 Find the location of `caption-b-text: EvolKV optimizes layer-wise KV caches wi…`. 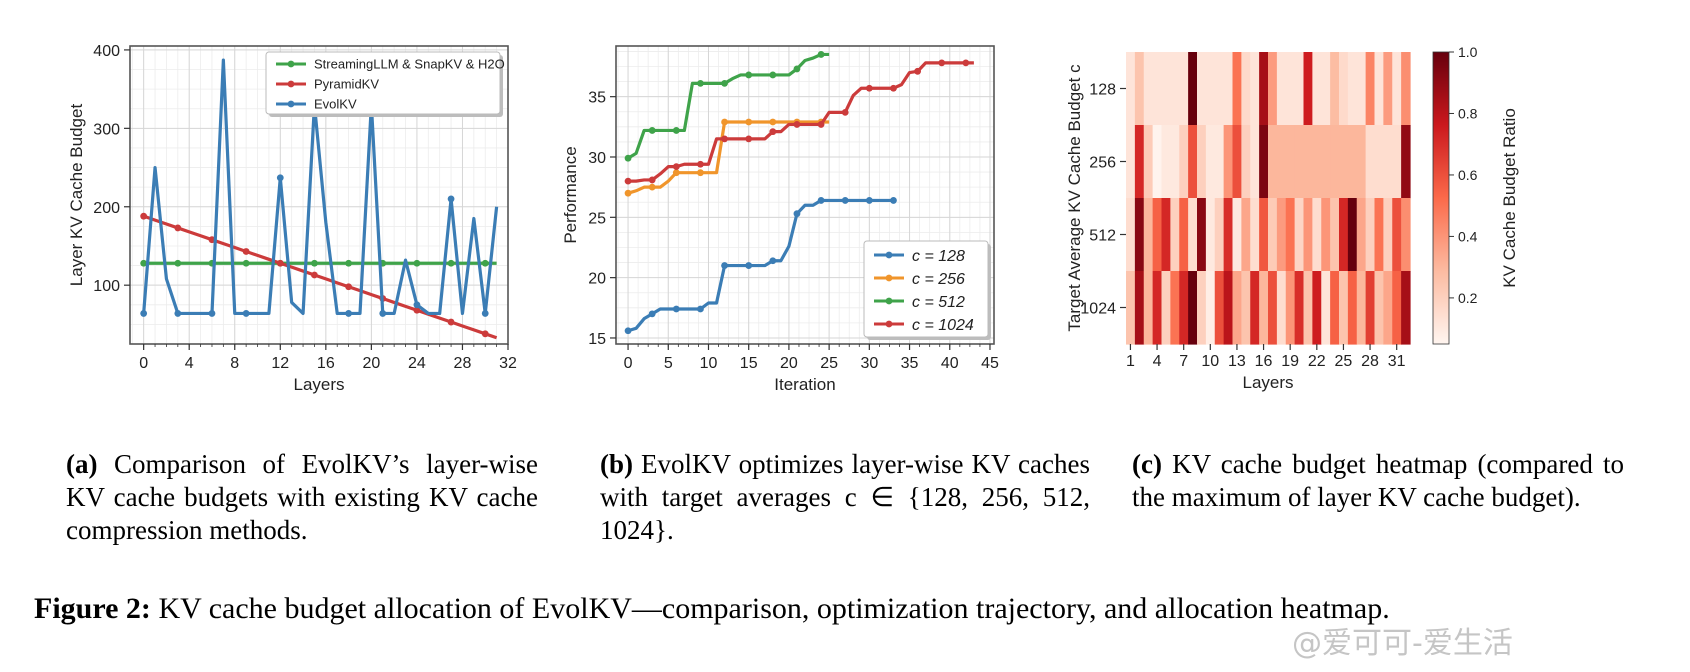

caption-b-text: EvolKV optimizes layer-wise KV caches wi… is located at coordinates (845, 497).